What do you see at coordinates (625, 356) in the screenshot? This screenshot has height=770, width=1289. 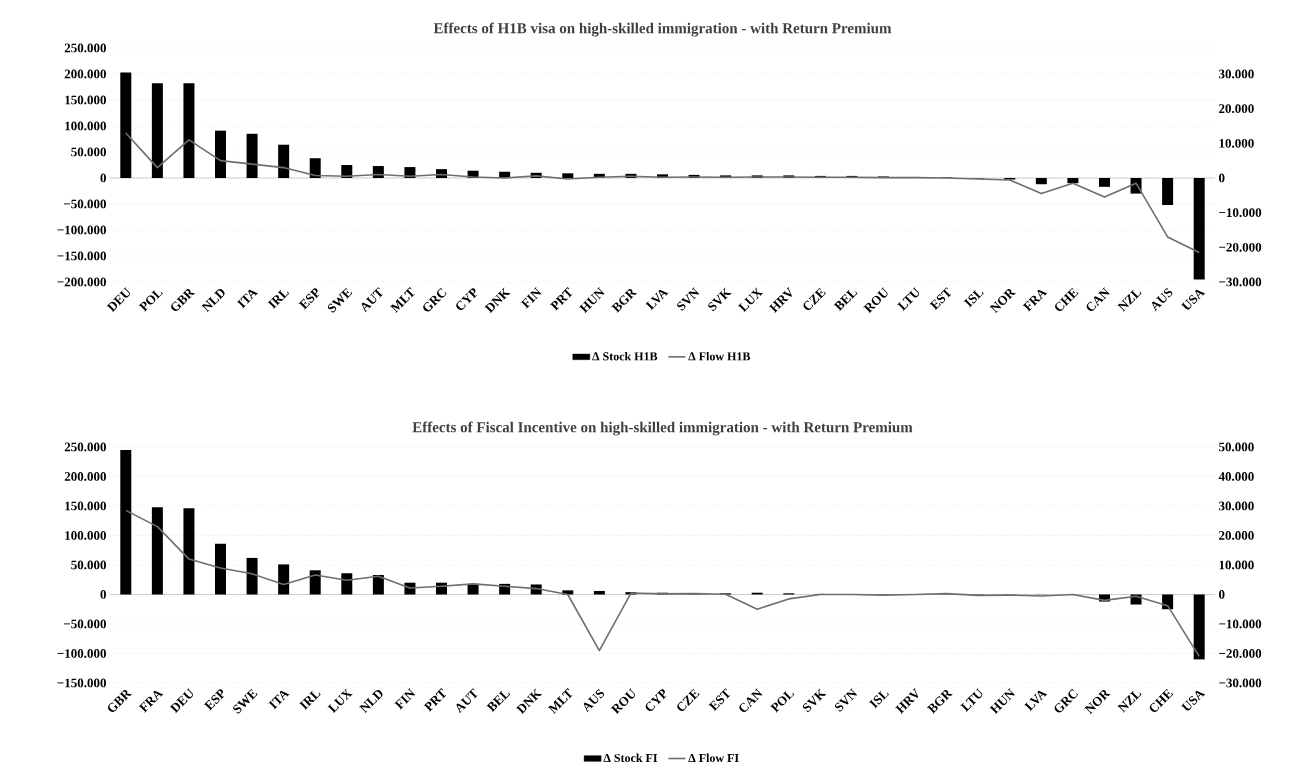 I see `legend-label: Δ Stock H1B` at bounding box center [625, 356].